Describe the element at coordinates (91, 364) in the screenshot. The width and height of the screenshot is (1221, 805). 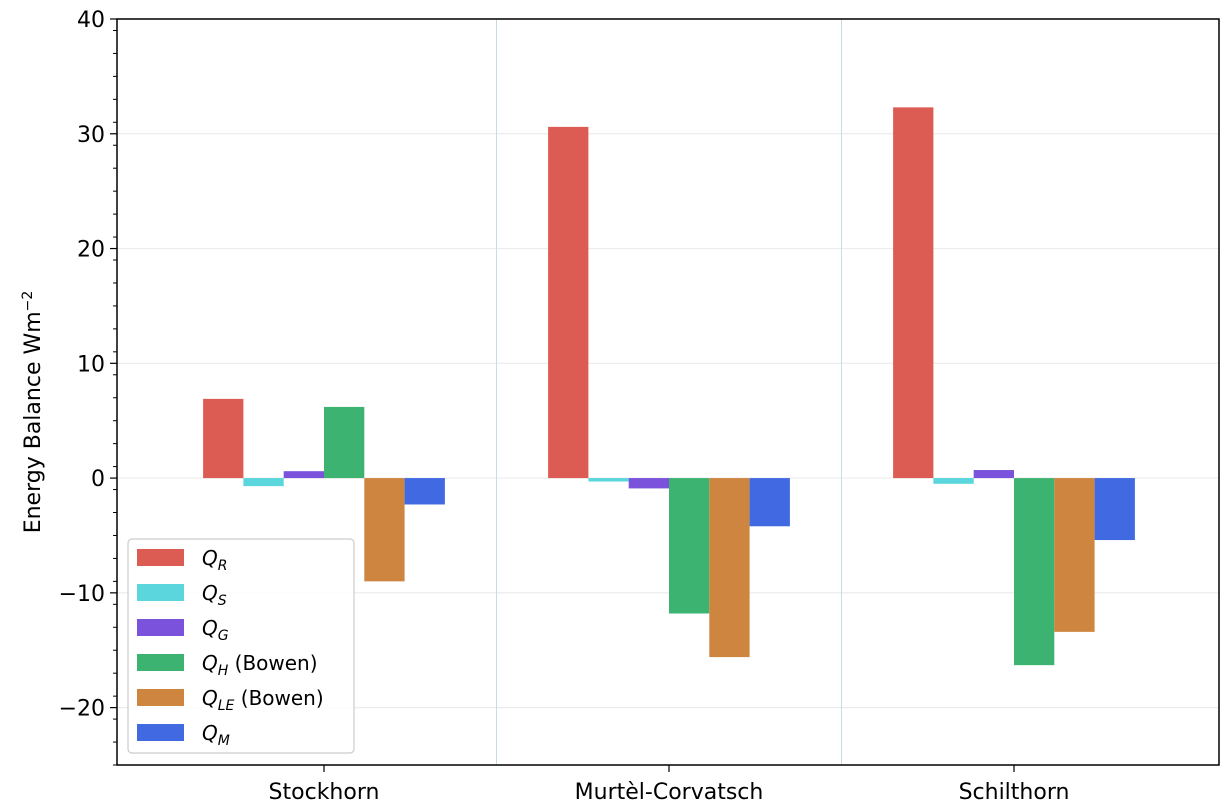
I see `y-tick-label: 10` at that location.